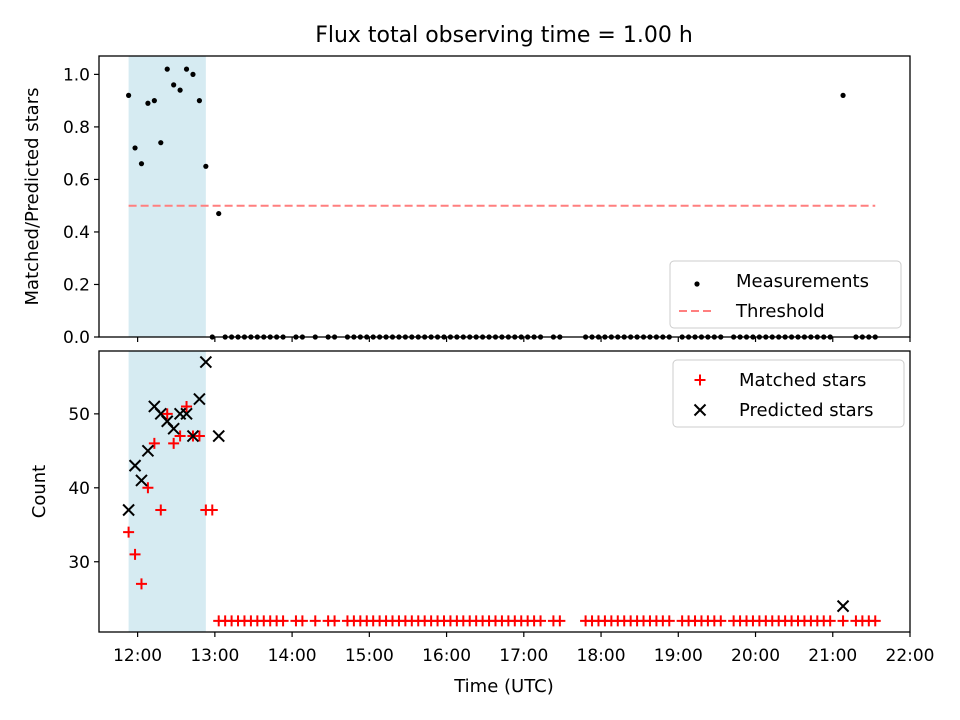  Describe the element at coordinates (214, 656) in the screenshot. I see `x-tick-label: 13:00` at that location.